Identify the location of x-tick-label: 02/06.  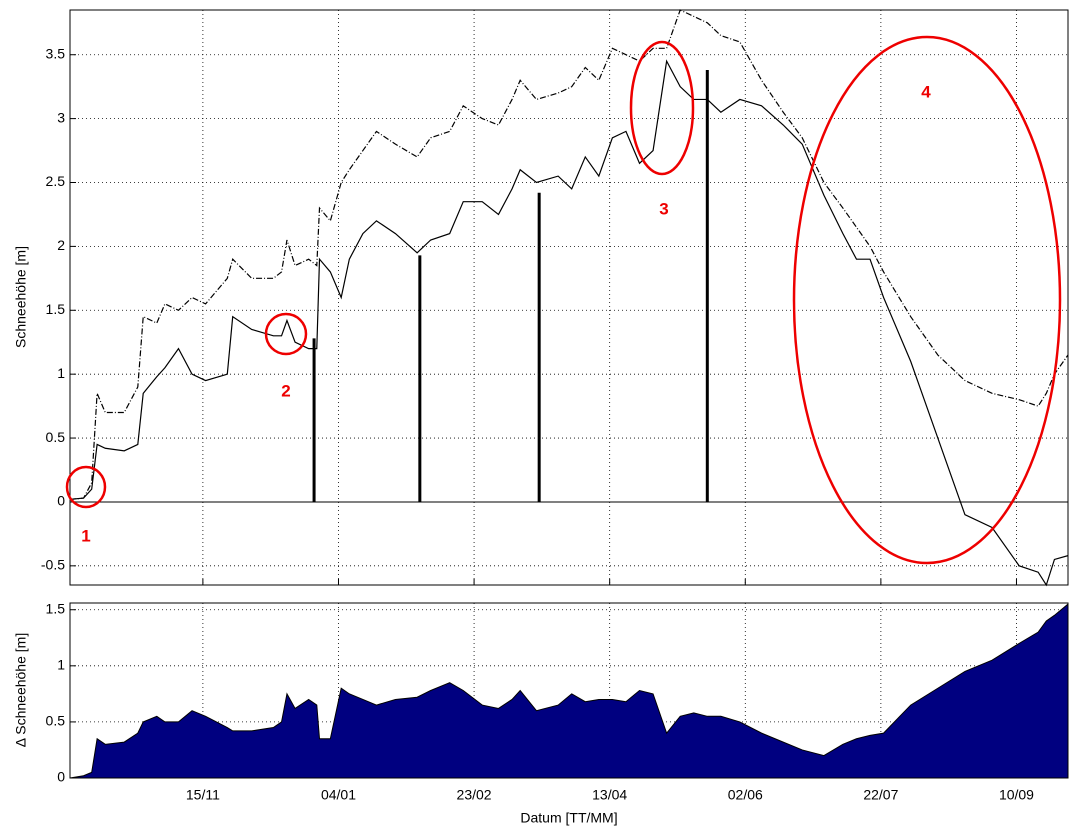
(745, 795).